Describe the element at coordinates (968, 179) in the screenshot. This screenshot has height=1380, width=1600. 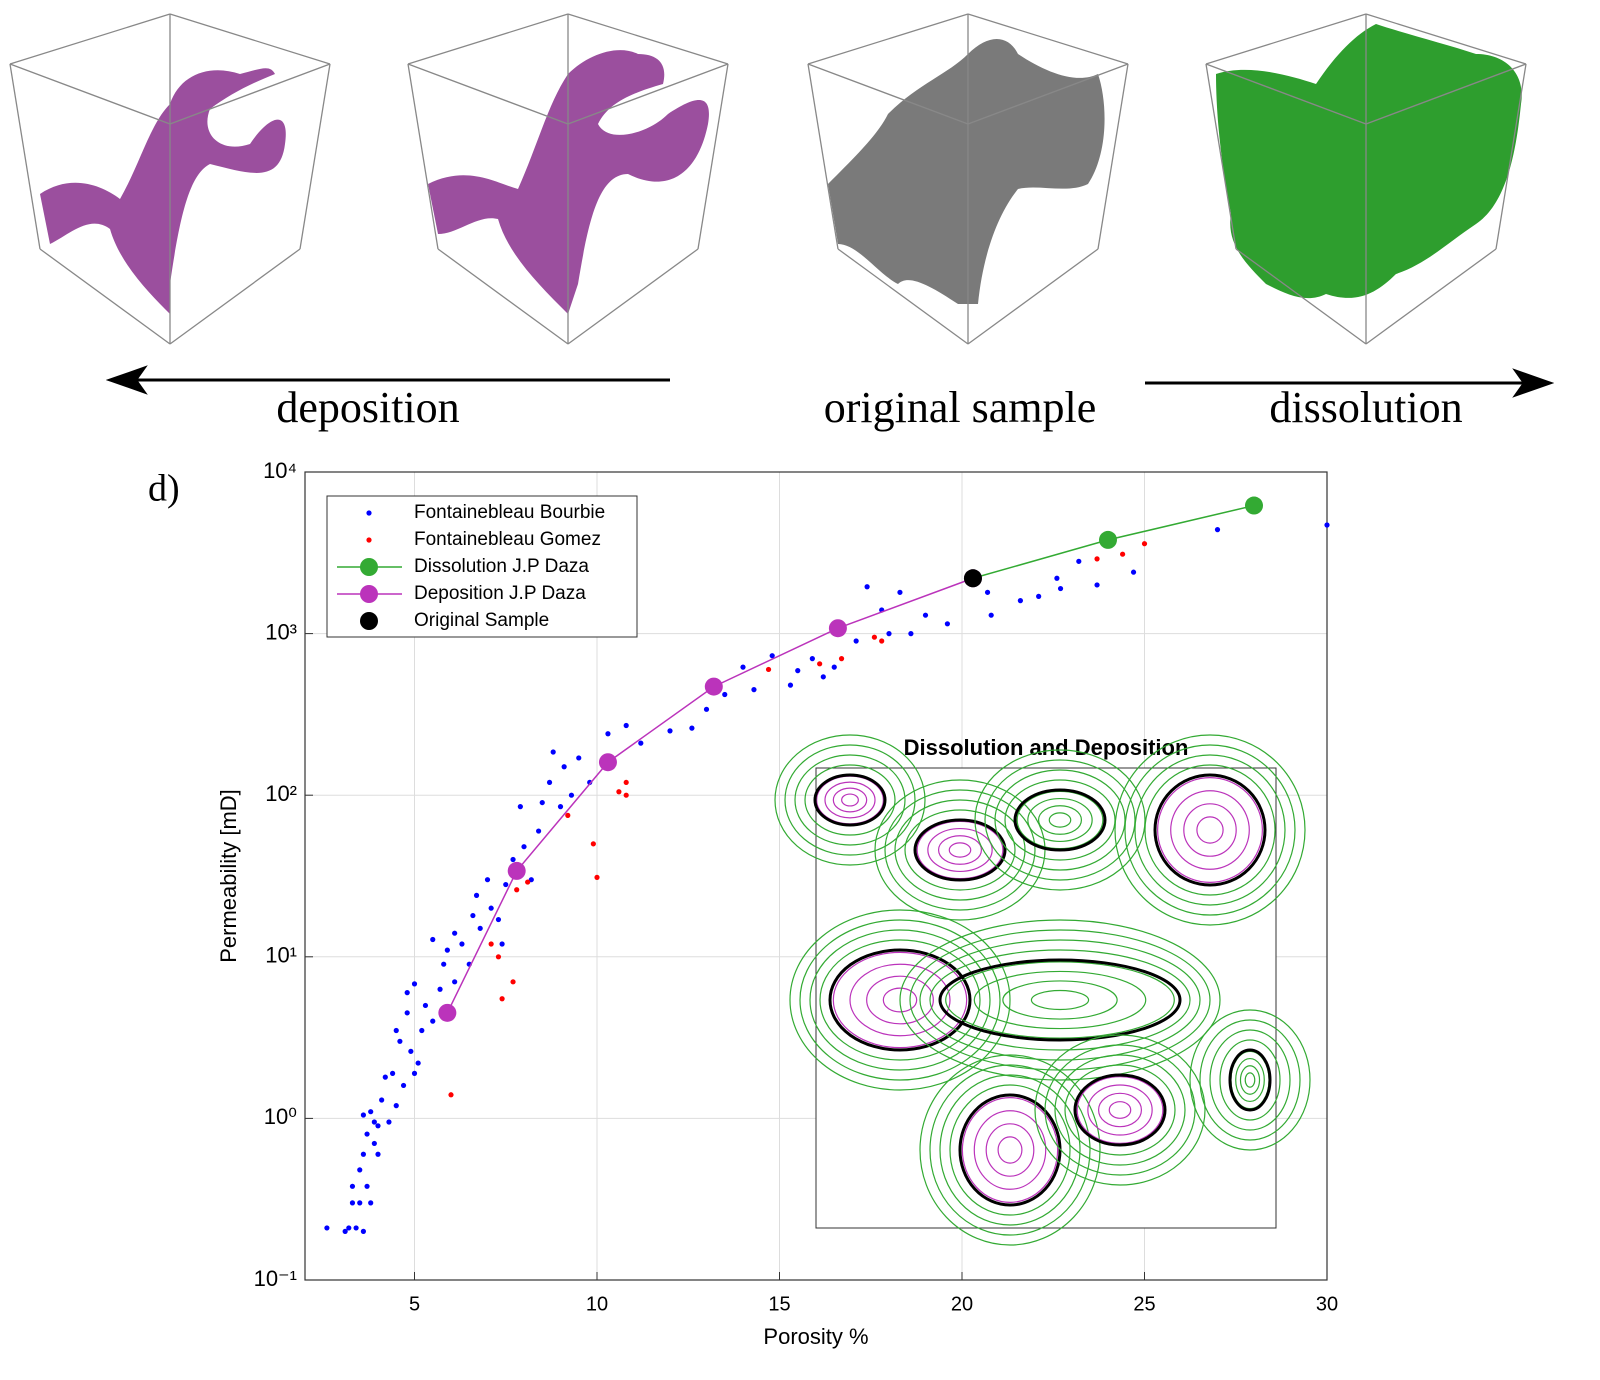
I see `cube-original` at that location.